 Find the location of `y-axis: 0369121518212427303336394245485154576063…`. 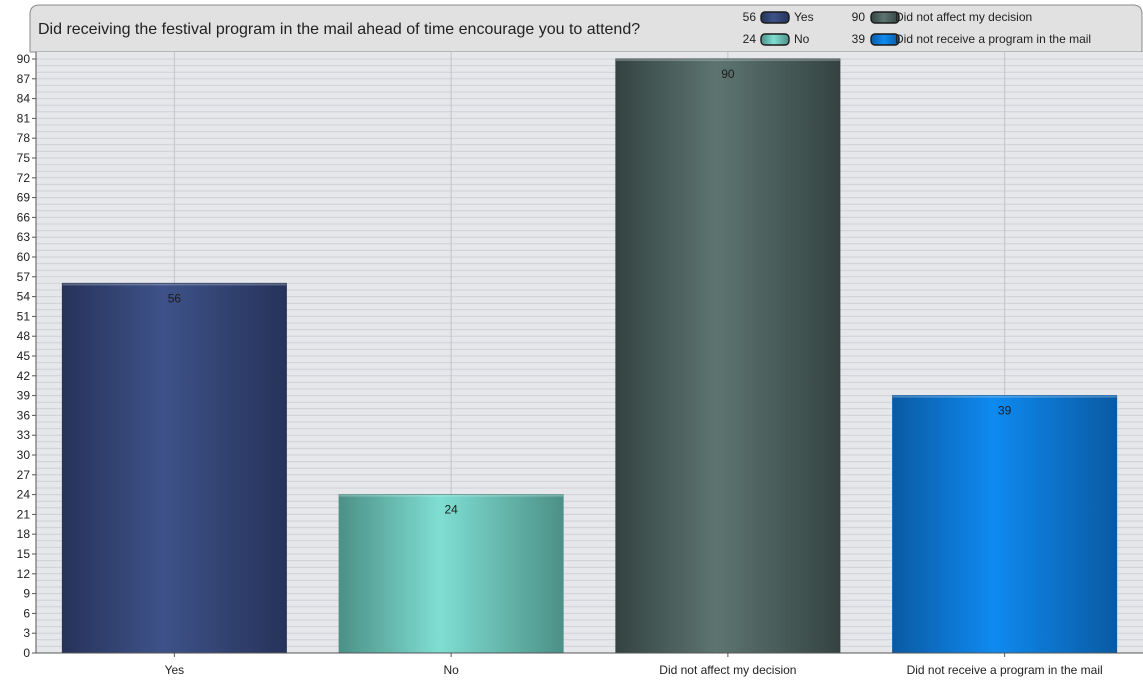

y-axis: 0369121518212427303336394245485154576063… is located at coordinates (27, 356).